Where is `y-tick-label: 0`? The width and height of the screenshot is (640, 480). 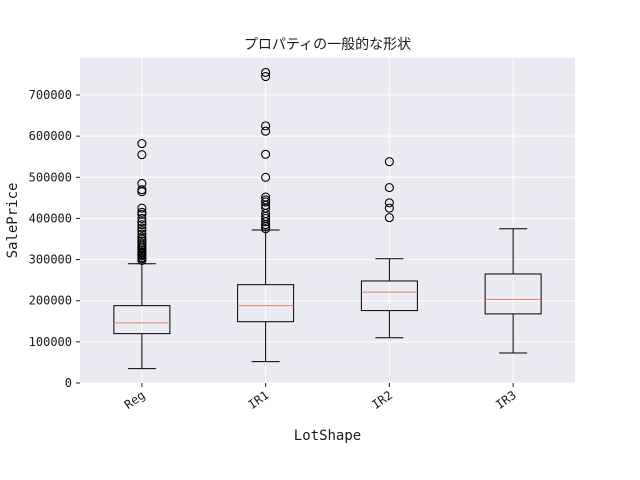 y-tick-label: 0 is located at coordinates (68, 383).